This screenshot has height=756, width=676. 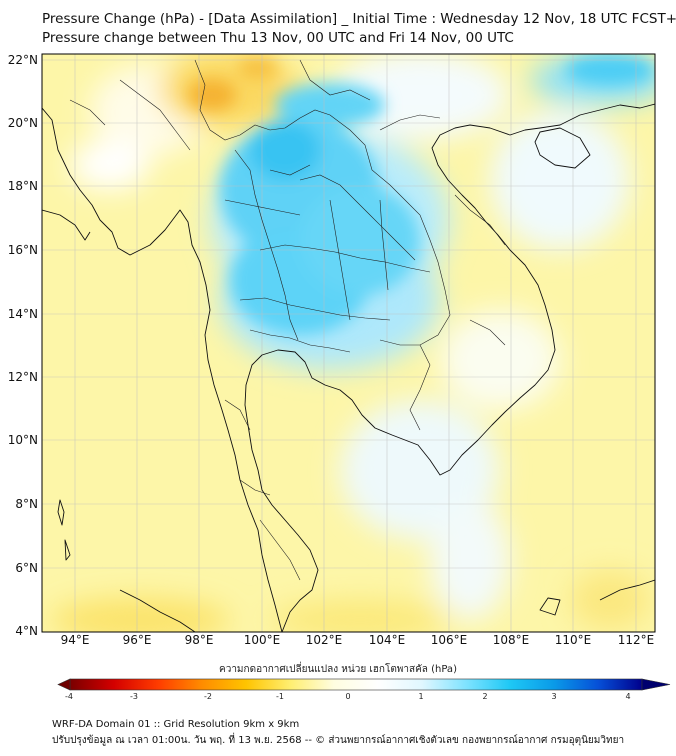 I want to click on lon-label: 108°E, so click(x=511, y=640).